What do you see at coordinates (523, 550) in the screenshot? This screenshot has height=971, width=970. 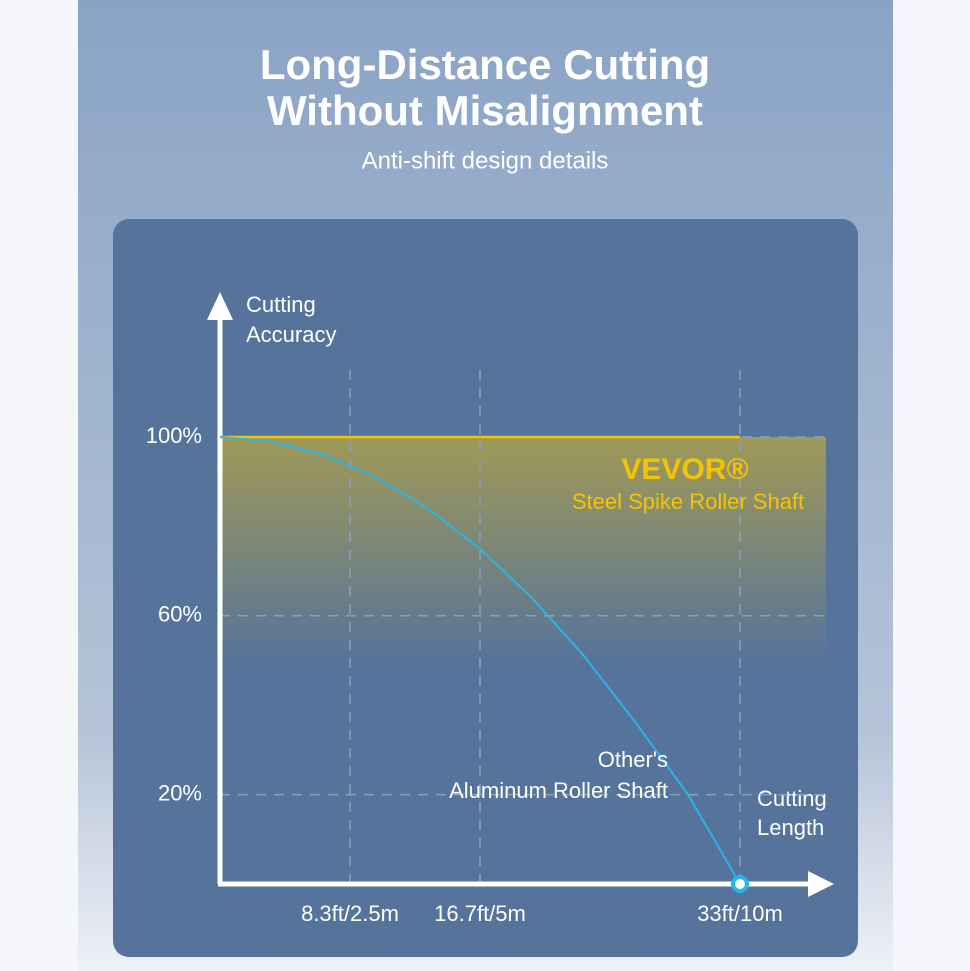 I see `highlight-band` at bounding box center [523, 550].